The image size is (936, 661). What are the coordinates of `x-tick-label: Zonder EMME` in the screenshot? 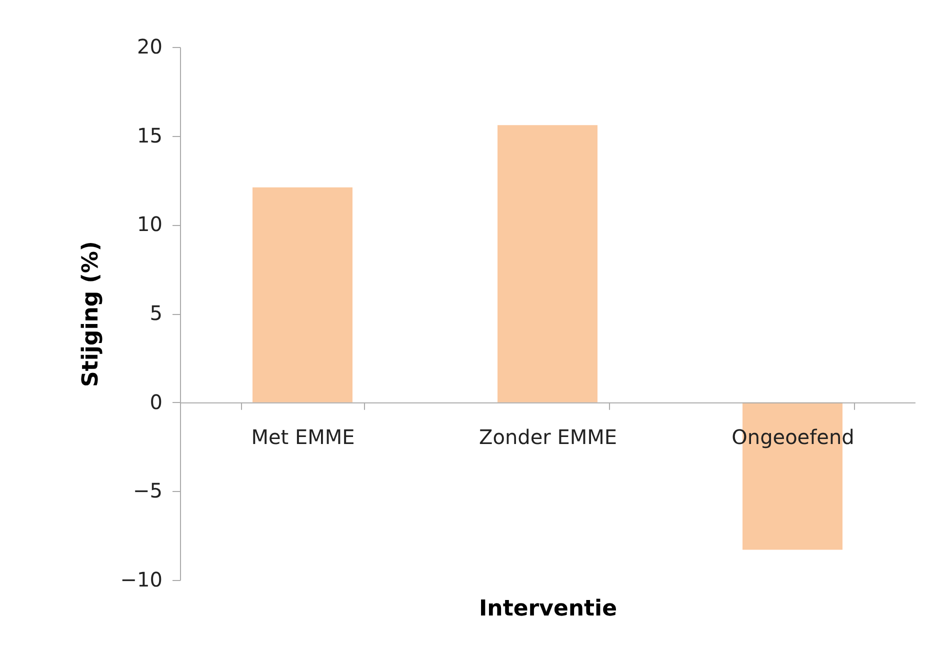 It's located at (548, 436).